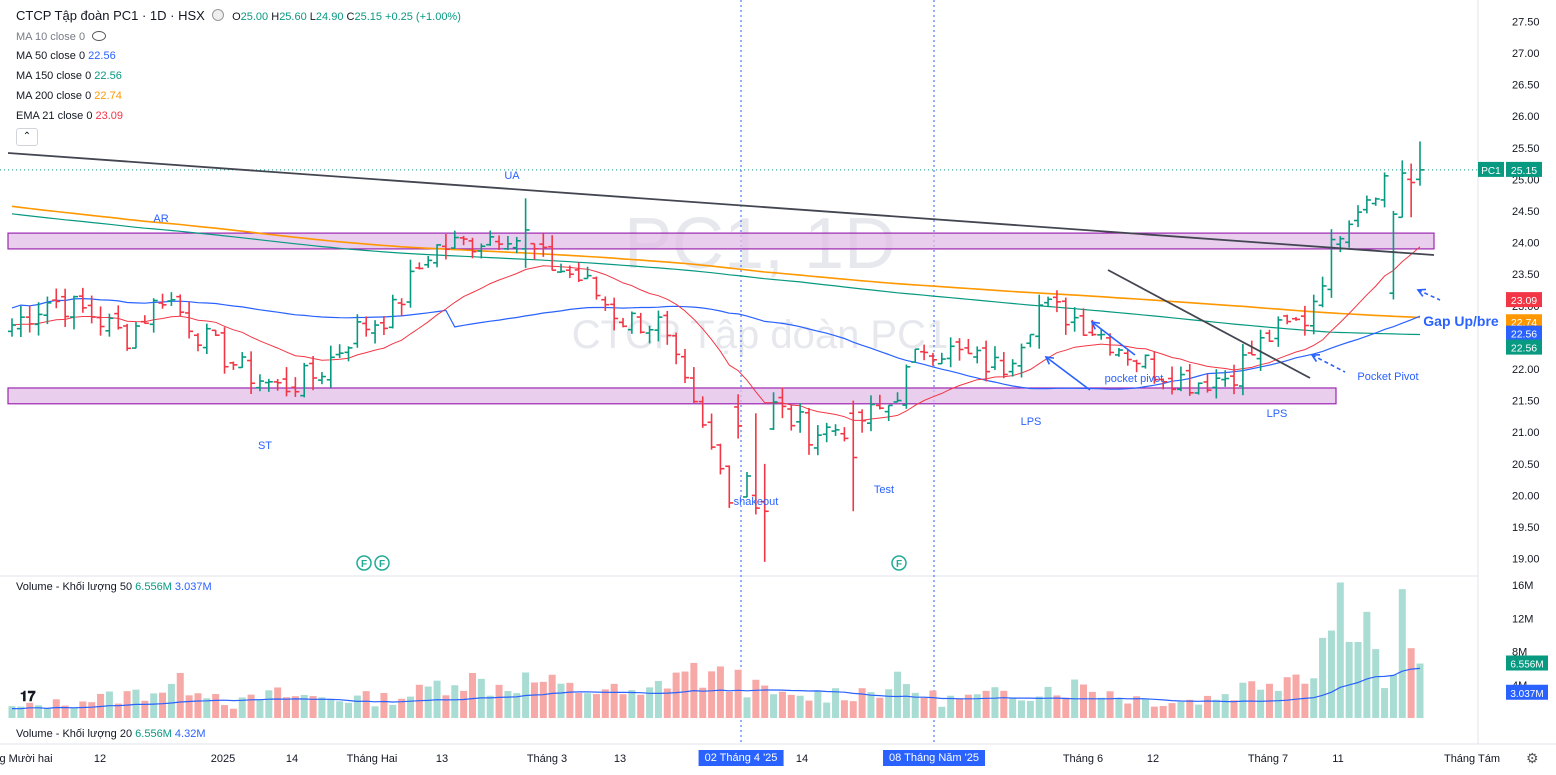  I want to click on volume-tag: 3.037M, so click(1527, 692).